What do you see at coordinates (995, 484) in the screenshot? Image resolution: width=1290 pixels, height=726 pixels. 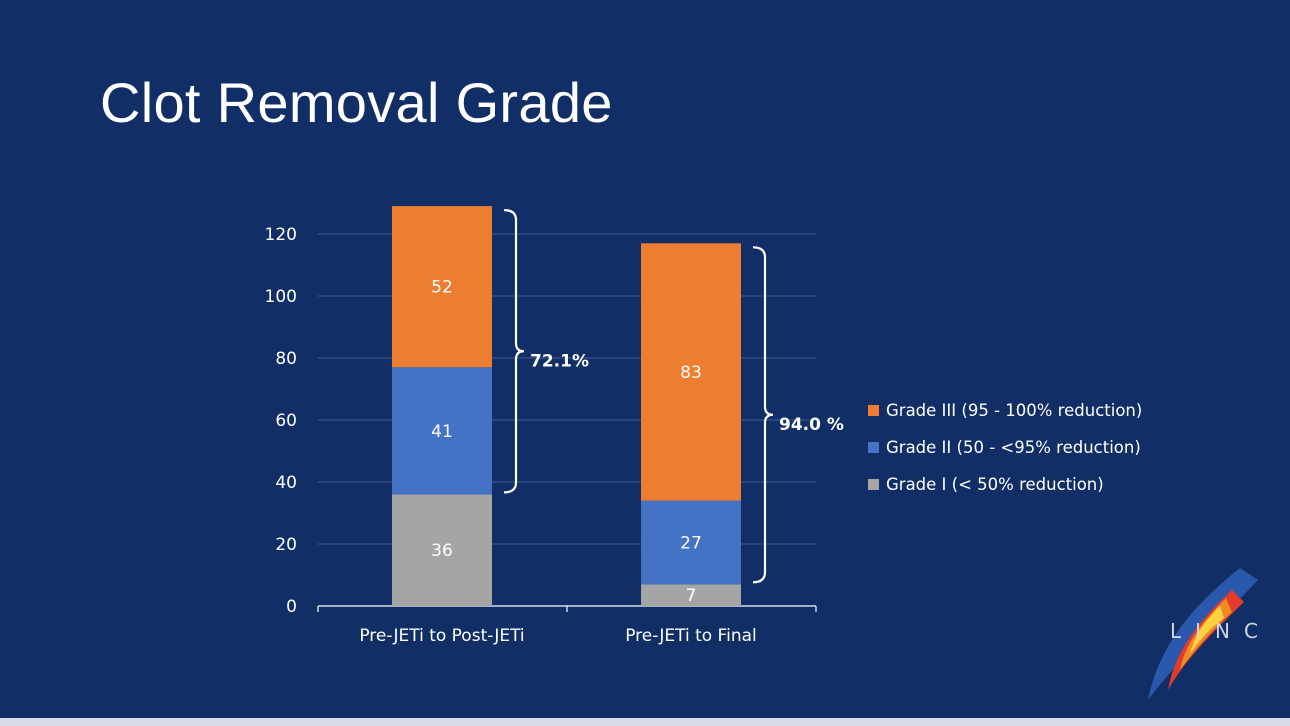 I see `legend-label-grade-i: Grade I (< 50% reduction)` at bounding box center [995, 484].